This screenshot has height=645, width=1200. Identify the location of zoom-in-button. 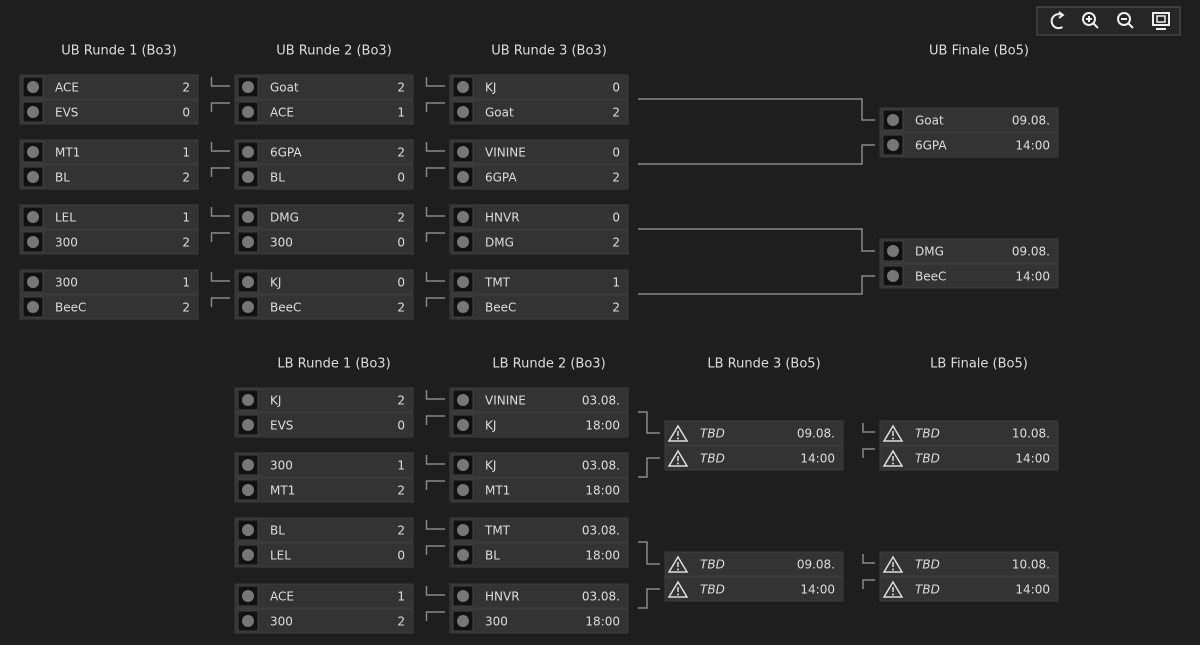
(1090, 20).